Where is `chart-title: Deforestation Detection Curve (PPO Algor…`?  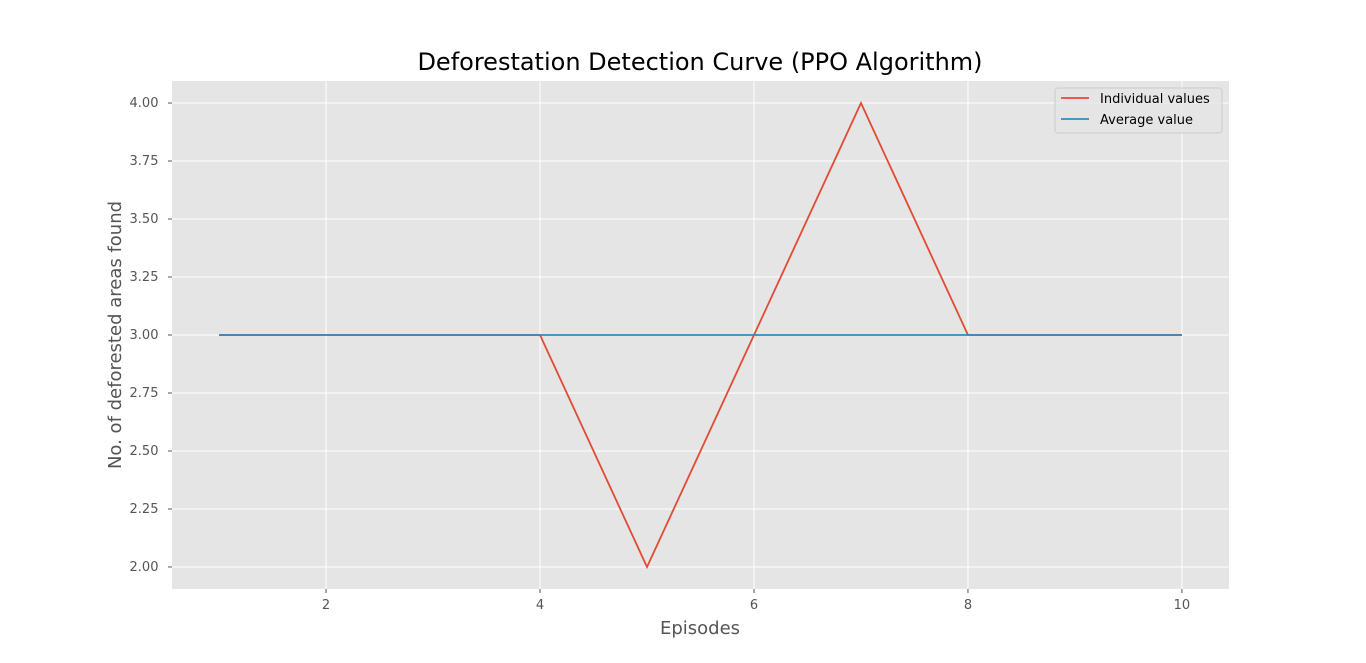
chart-title: Deforestation Detection Curve (PPO Algor… is located at coordinates (699, 62).